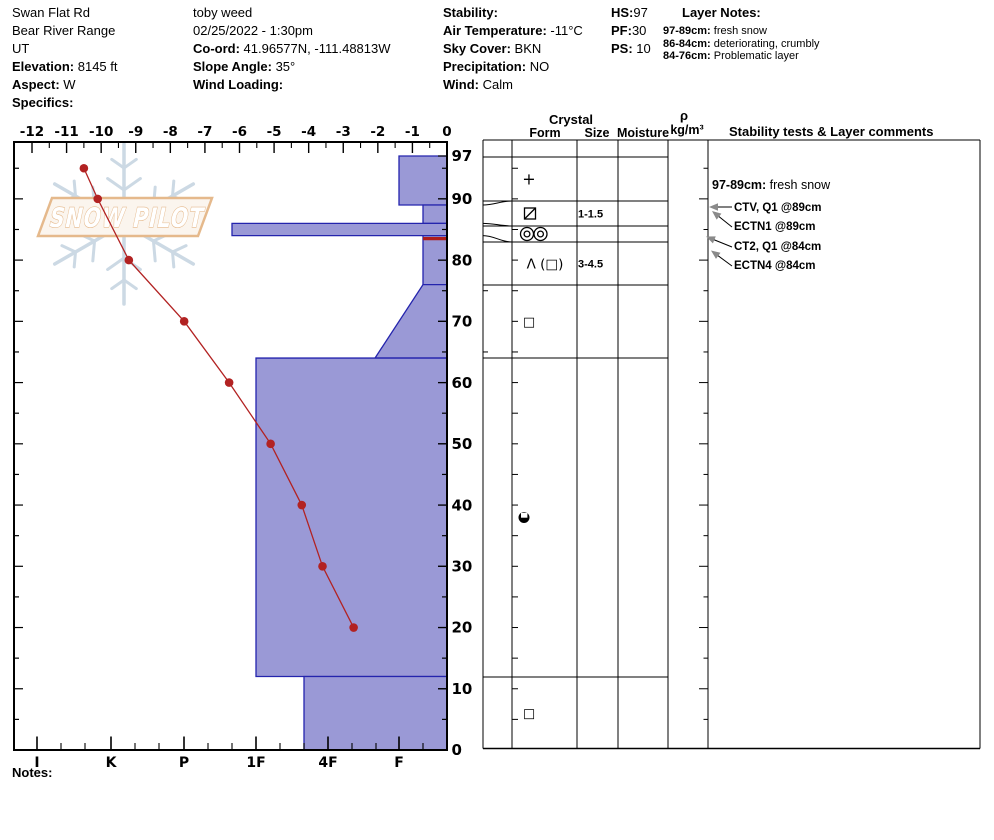 This screenshot has width=994, height=840. What do you see at coordinates (101, 132) in the screenshot?
I see `temp-tick-label: -10` at bounding box center [101, 132].